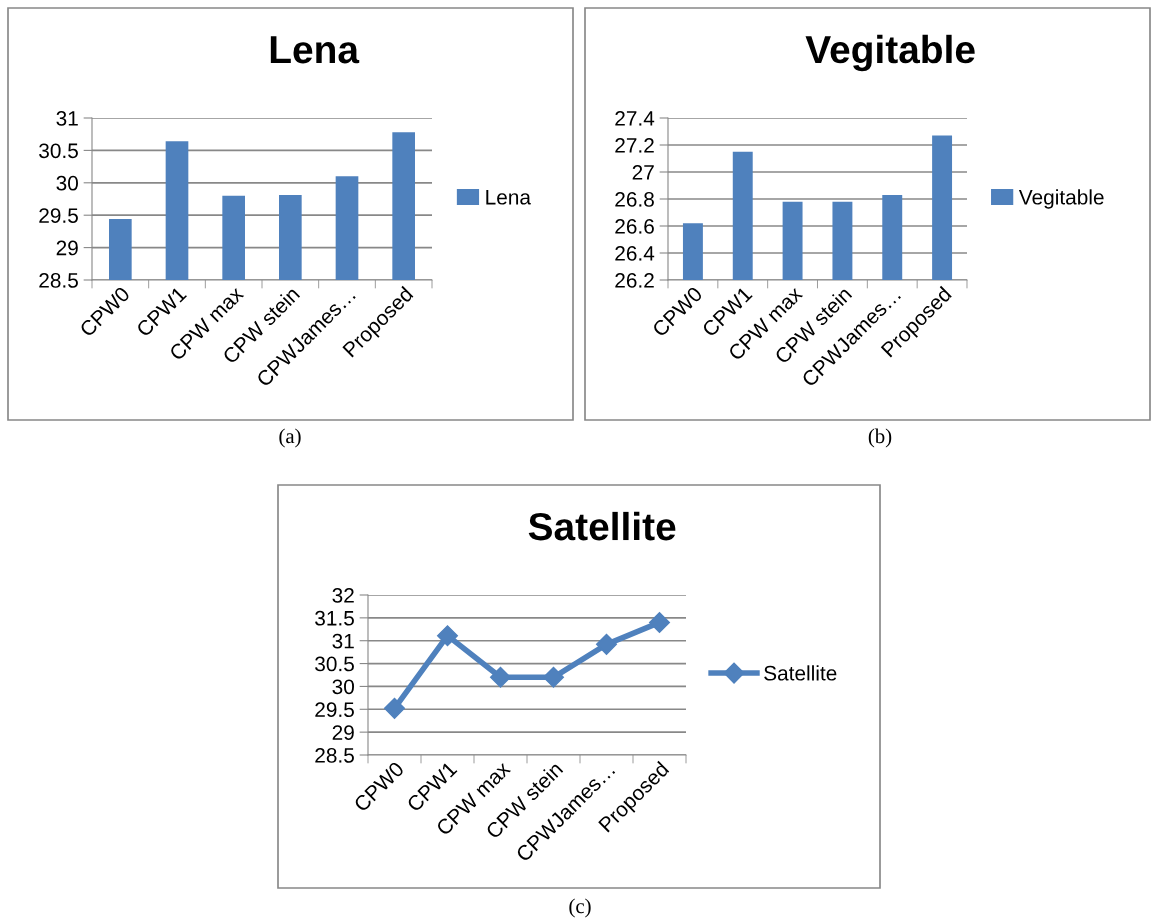  Describe the element at coordinates (1061, 199) in the screenshot. I see `legend-label: Vegitable` at that location.